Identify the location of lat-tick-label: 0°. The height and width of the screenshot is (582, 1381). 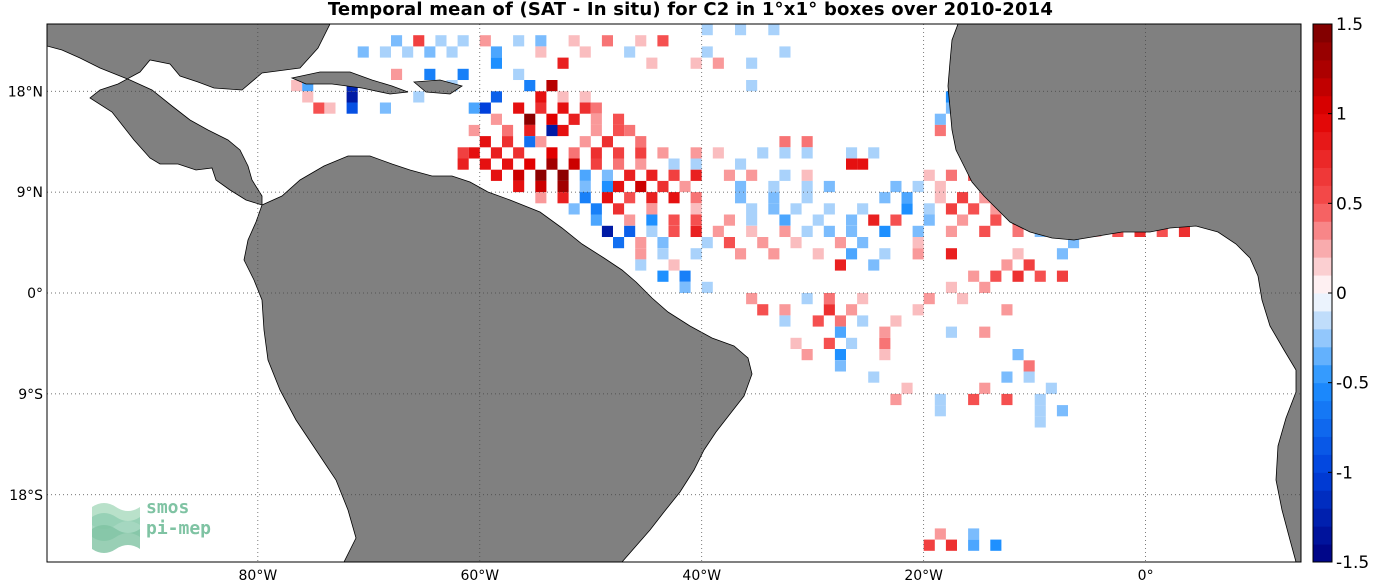
(35, 294).